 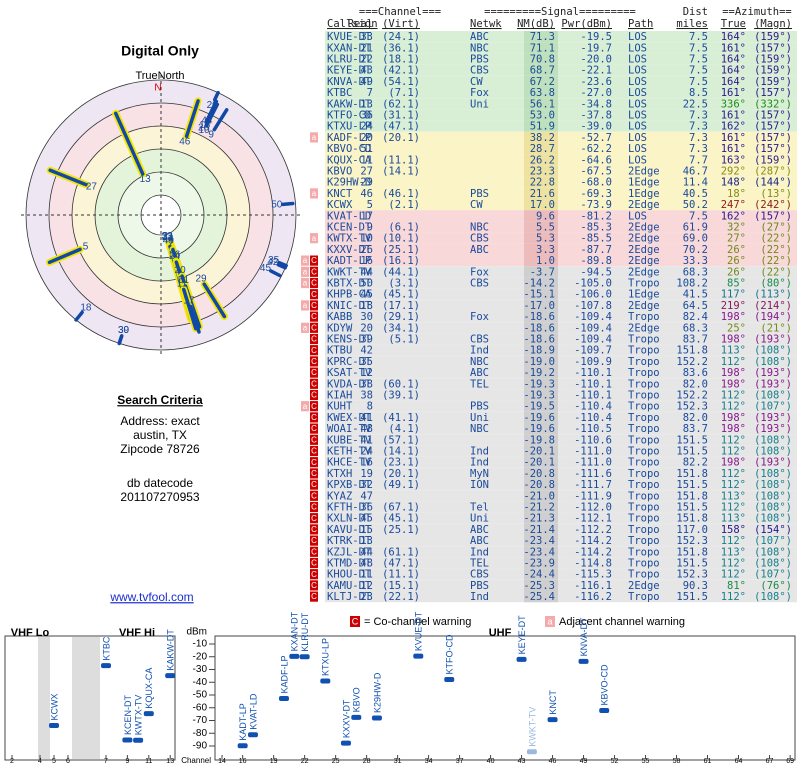 What do you see at coordinates (479, 519) in the screenshot?
I see `cell: Uni` at bounding box center [479, 519].